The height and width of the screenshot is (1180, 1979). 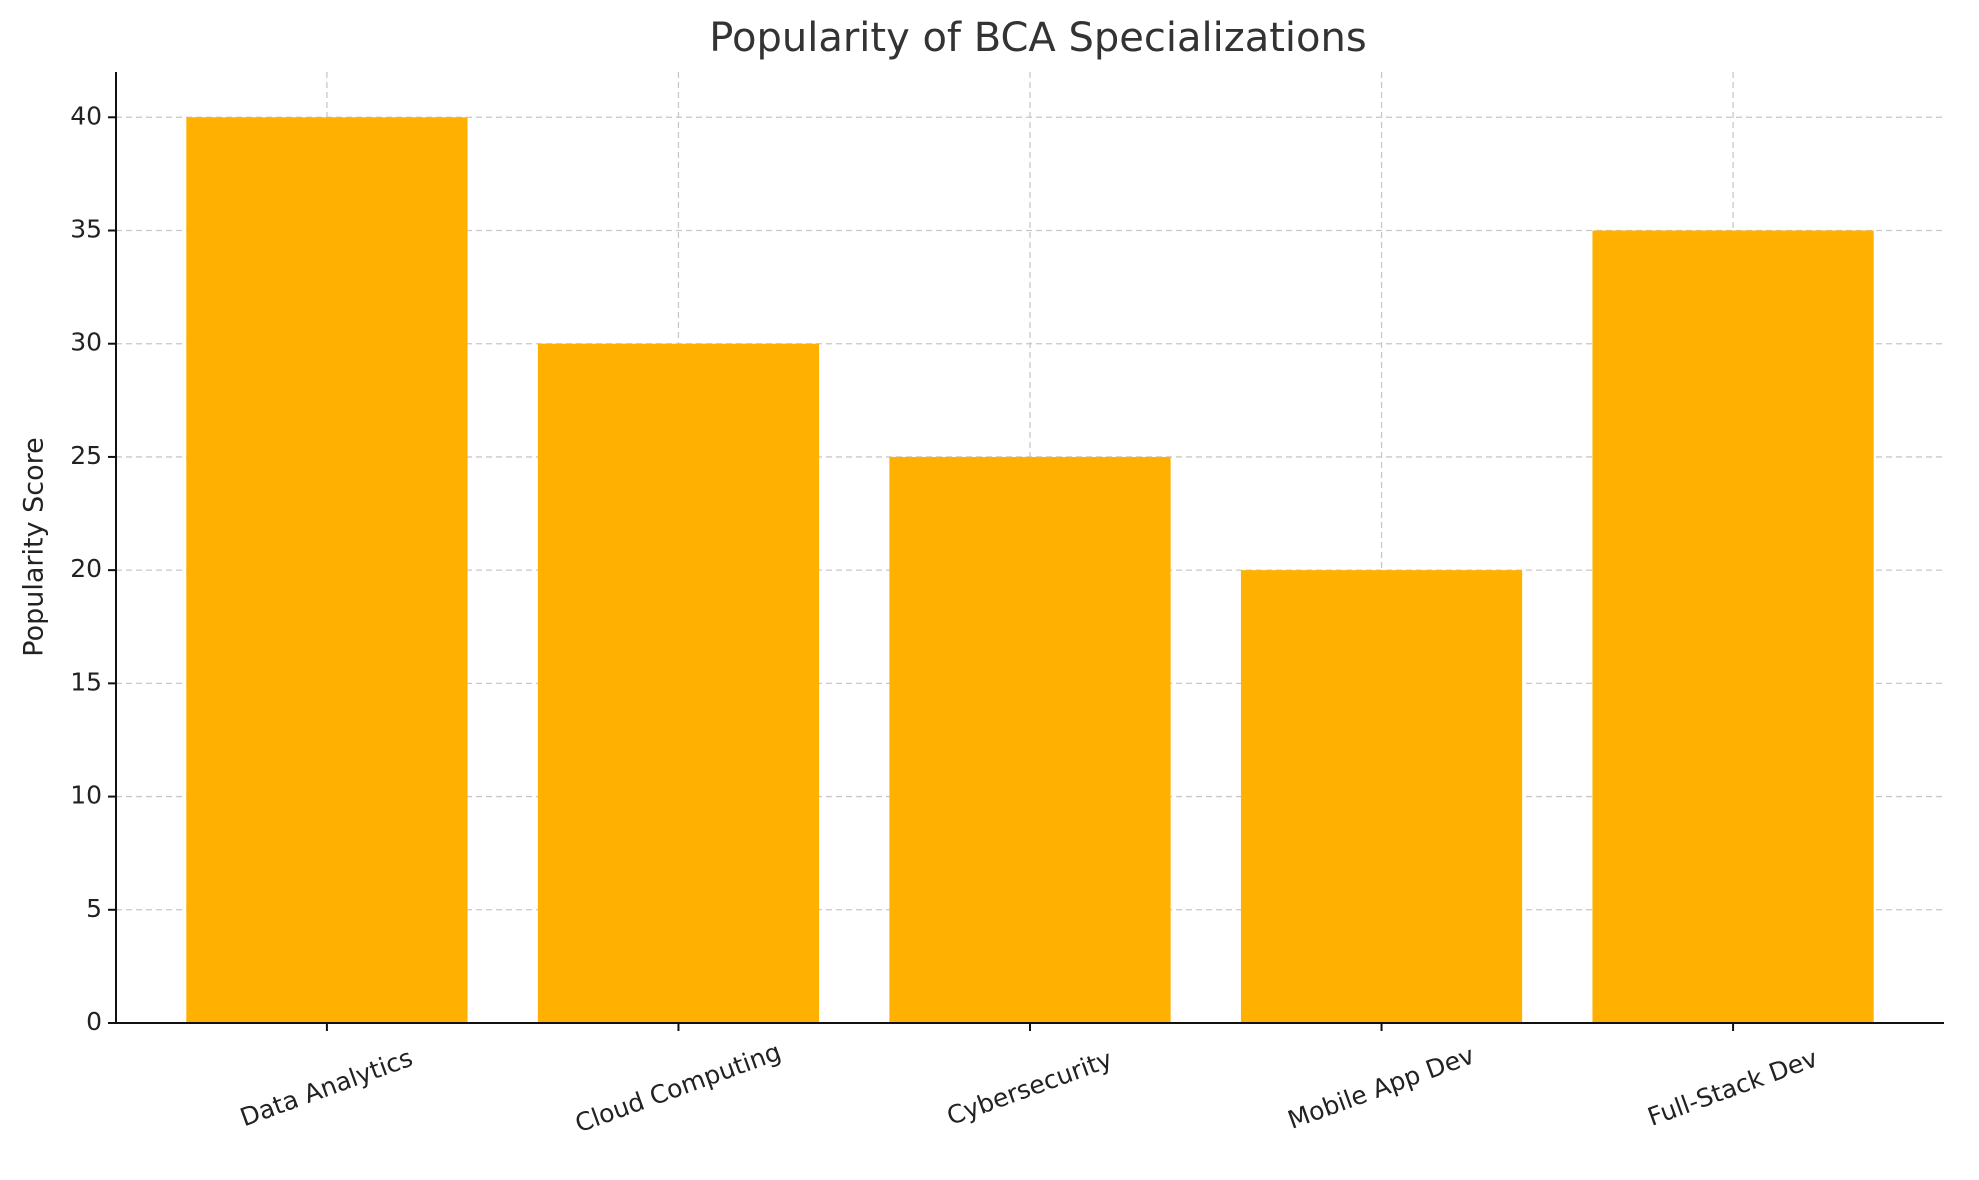 What do you see at coordinates (86, 455) in the screenshot?
I see `y-tick-label: 25` at bounding box center [86, 455].